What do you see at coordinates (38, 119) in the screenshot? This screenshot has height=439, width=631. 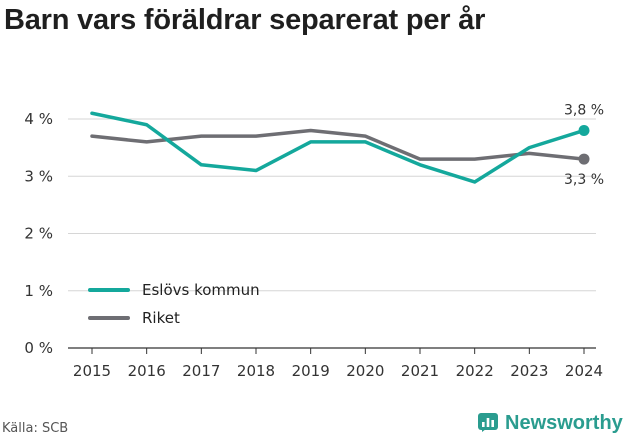 I see `y-tick-label: 4 %` at bounding box center [38, 119].